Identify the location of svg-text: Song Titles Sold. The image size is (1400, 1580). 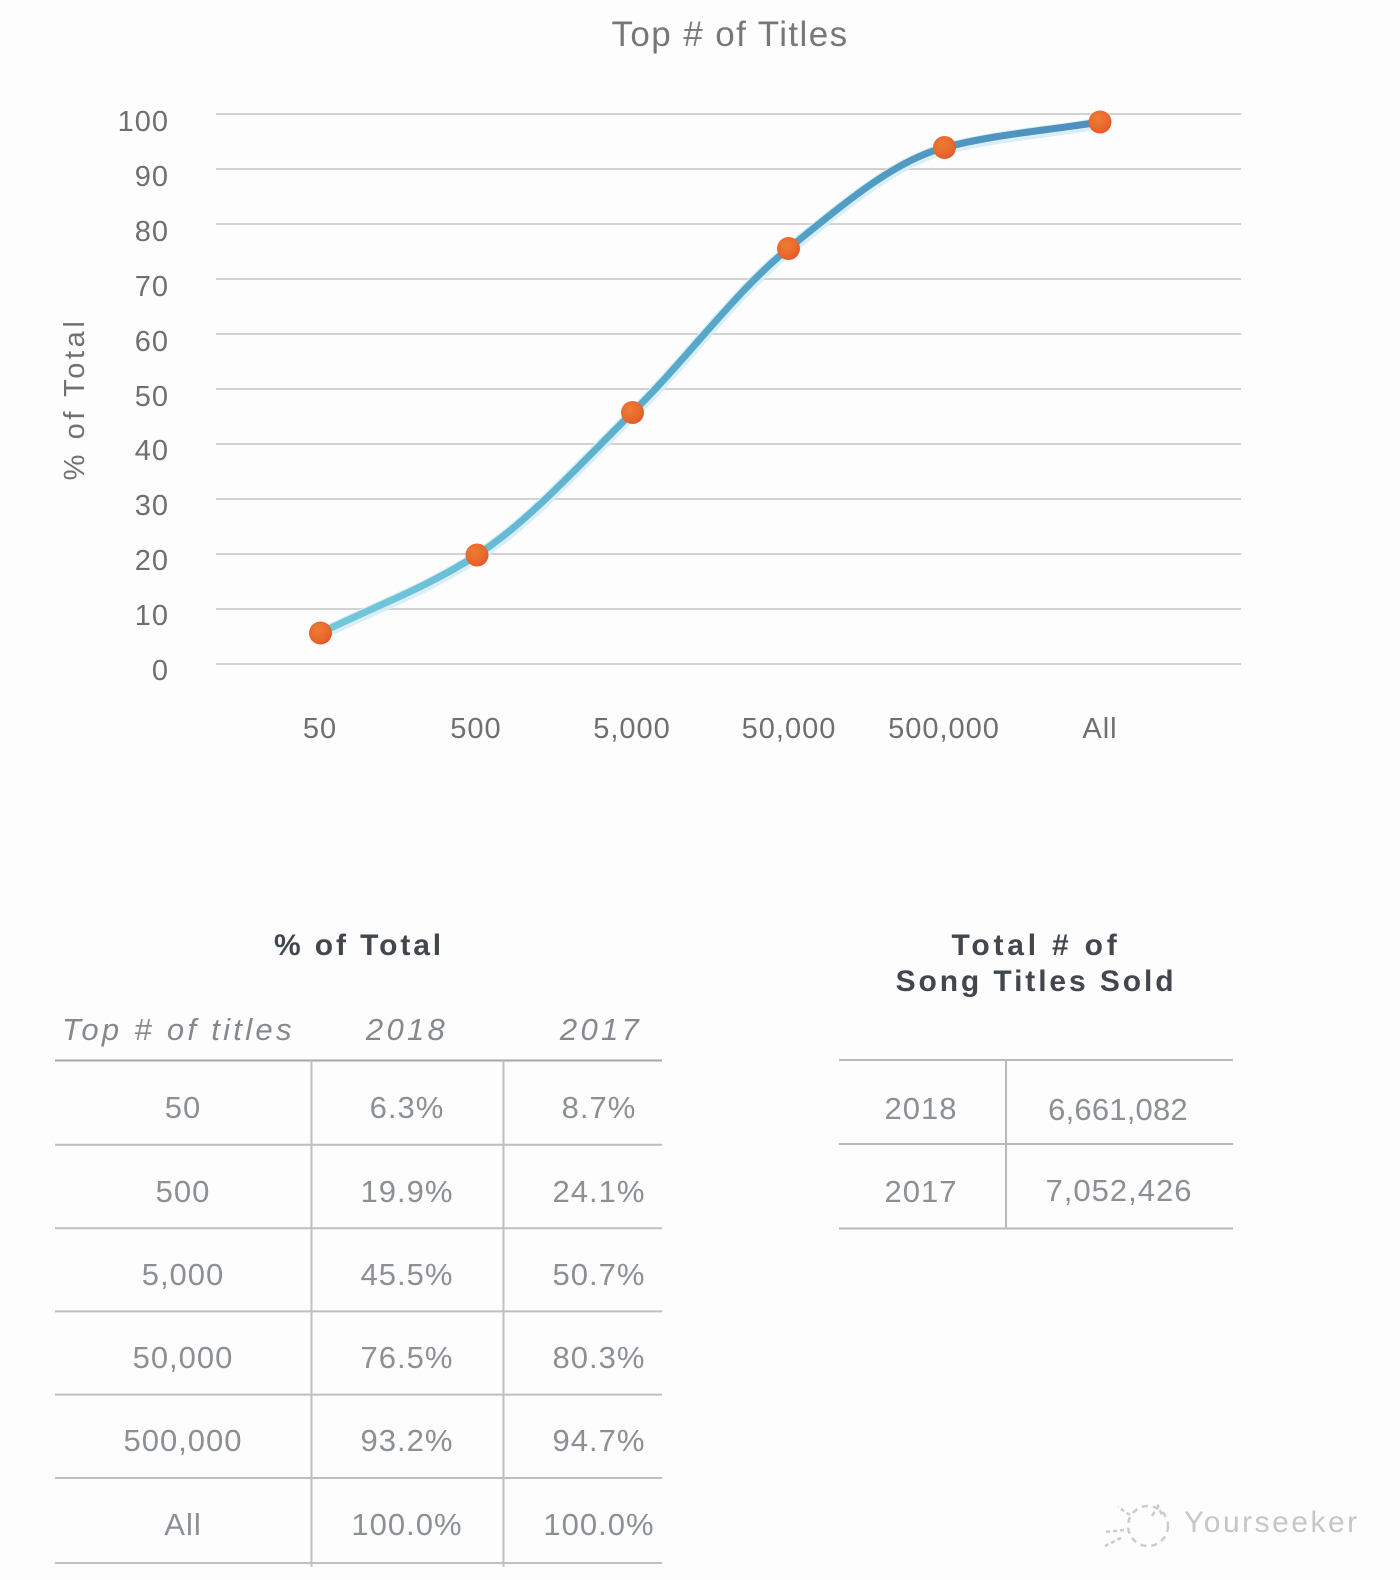
(1036, 981).